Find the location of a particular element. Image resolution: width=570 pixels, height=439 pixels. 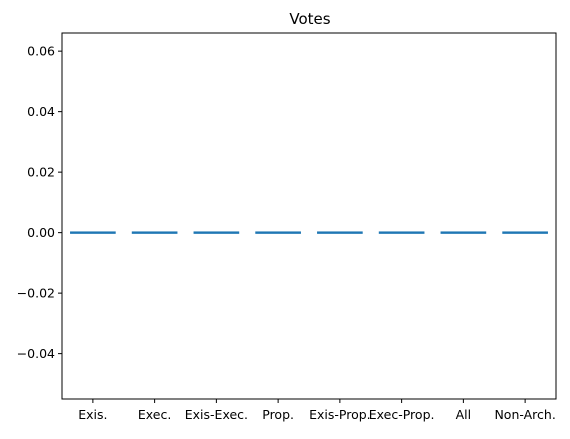

y-tick-label: 0.02 is located at coordinates (41, 172).